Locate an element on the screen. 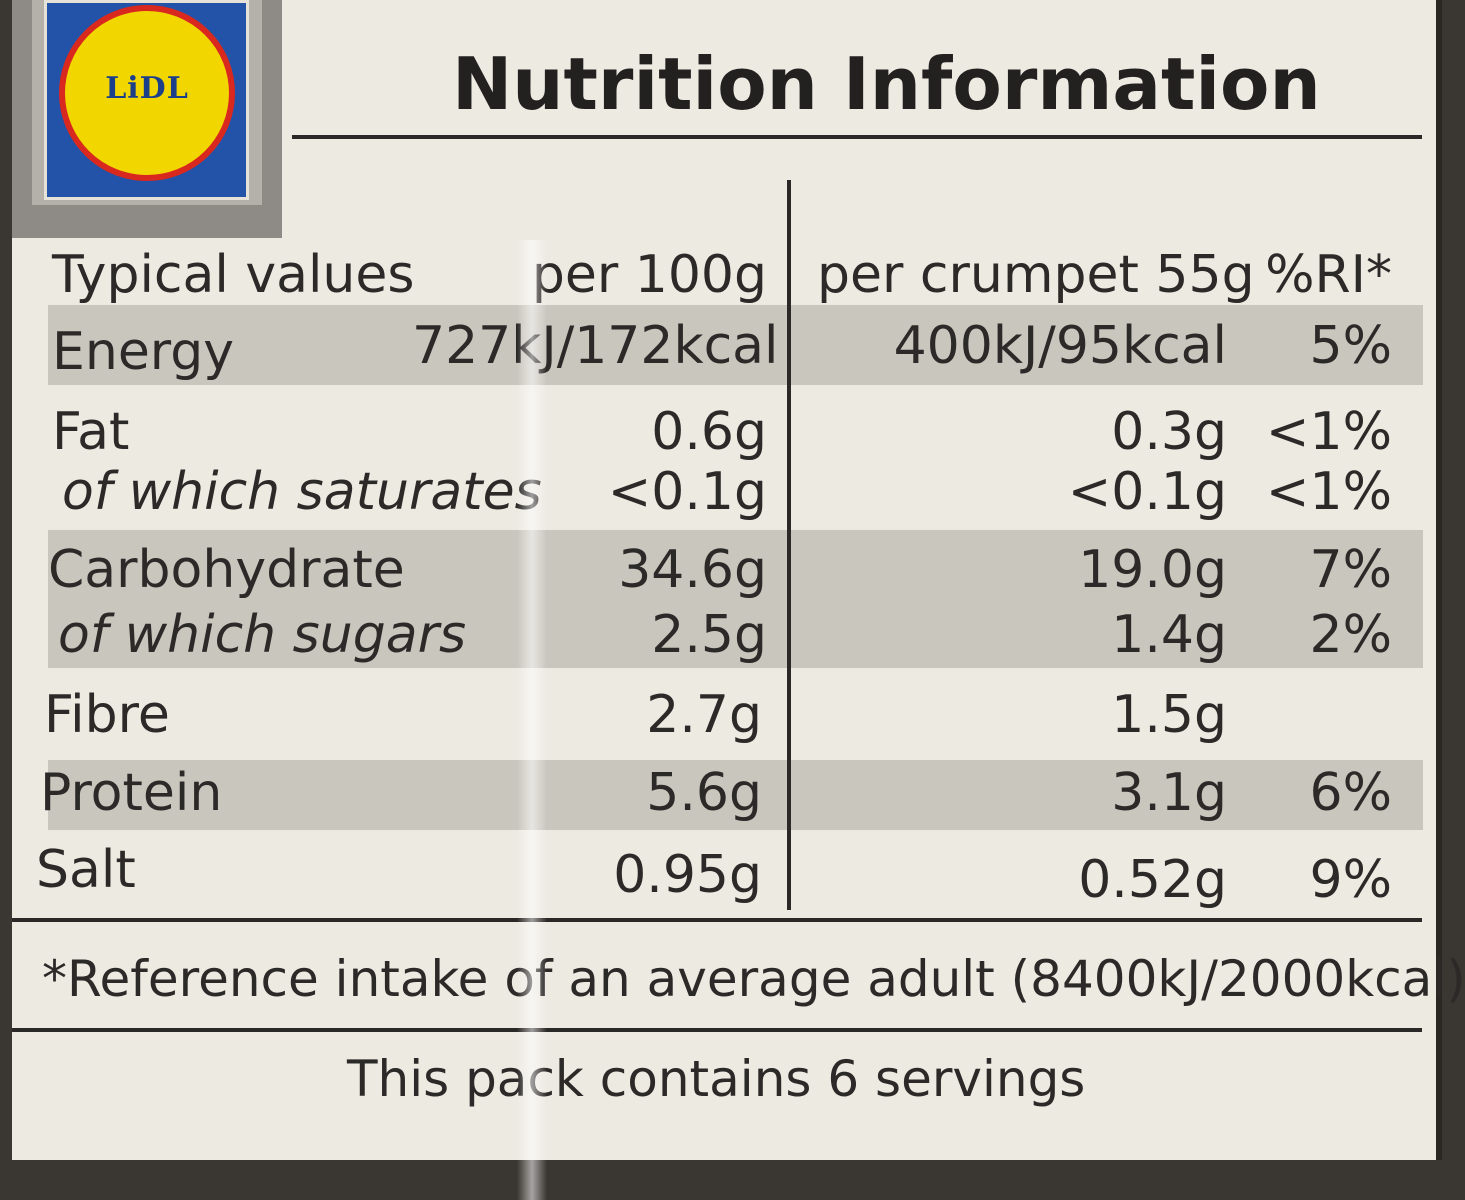  band-carbohydrate is located at coordinates (735, 599).